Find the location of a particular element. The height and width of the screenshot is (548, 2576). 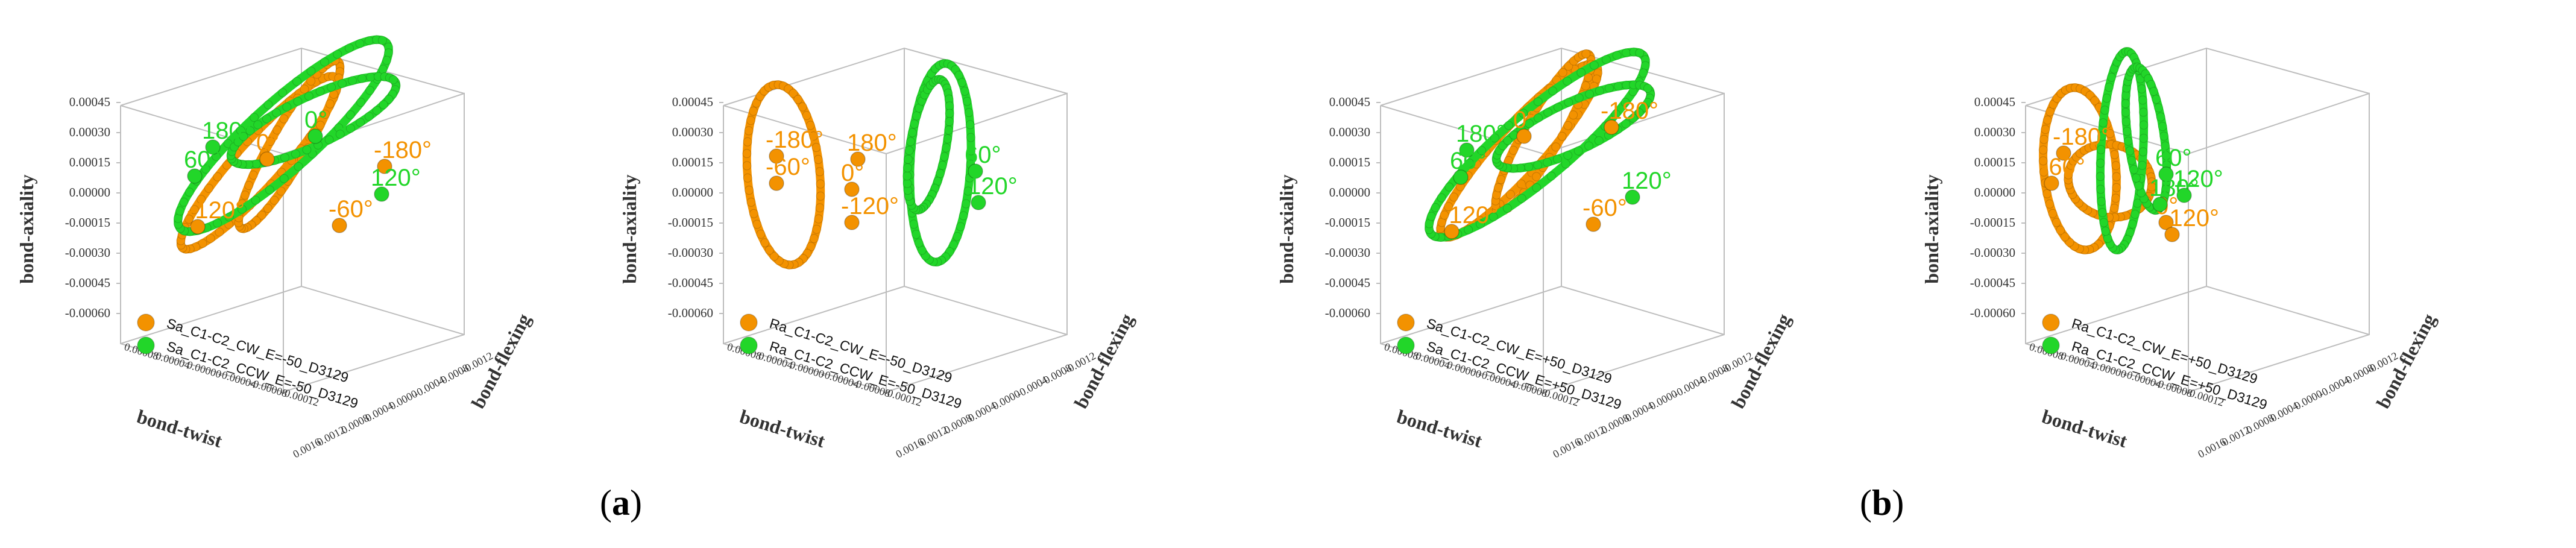

panel-label-a-close: ) is located at coordinates (635, 503).